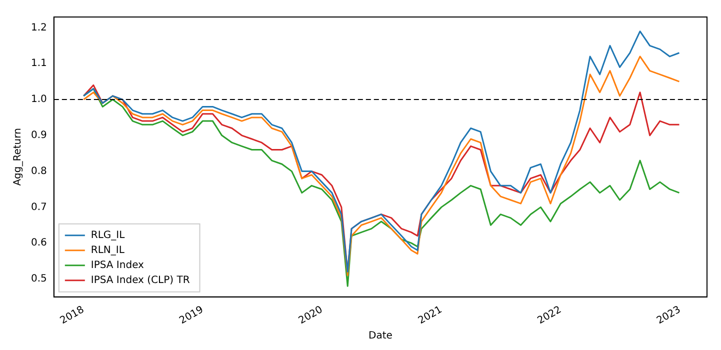 The image size is (721, 350). What do you see at coordinates (38, 207) in the screenshot?
I see `y-tick-label: 0.7` at bounding box center [38, 207].